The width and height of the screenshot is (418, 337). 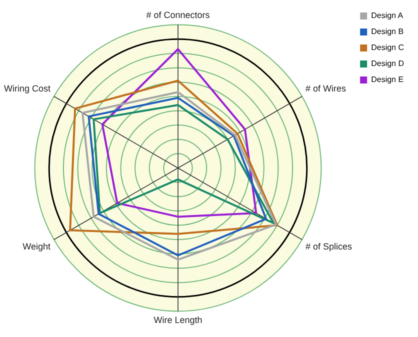 What do you see at coordinates (387, 79) in the screenshot?
I see `legend-label: Design E` at bounding box center [387, 79].